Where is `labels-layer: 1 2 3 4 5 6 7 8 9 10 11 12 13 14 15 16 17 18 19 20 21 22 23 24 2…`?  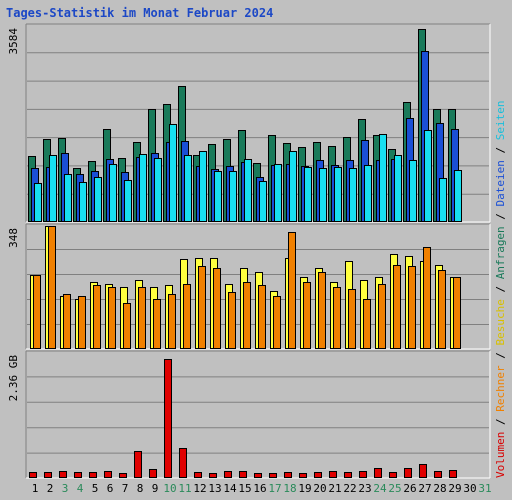
labels-layer: 1 2 3 4 5 6 7 8 9 10 11 12 13 14 15 16 17 18 19 20 21 22 23 24 2… is located at coordinates (262, 488).